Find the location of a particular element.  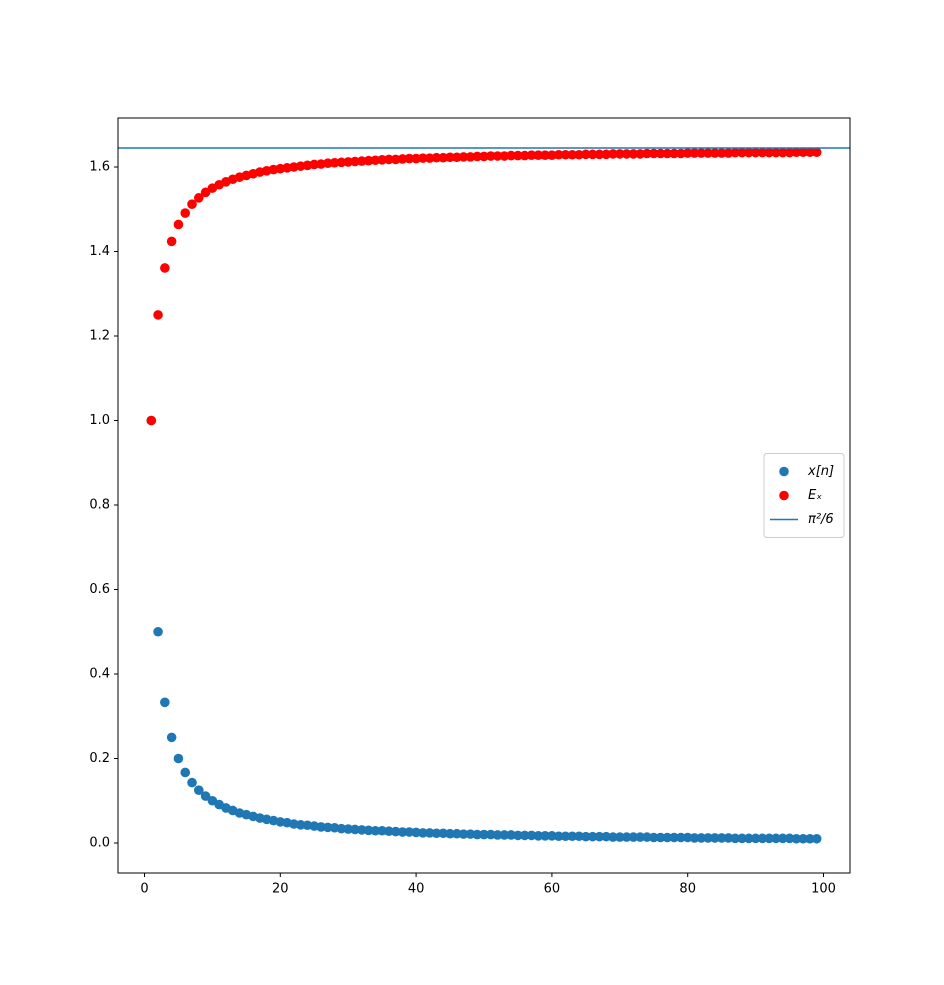

legend-label: Eₓ is located at coordinates (815, 495).